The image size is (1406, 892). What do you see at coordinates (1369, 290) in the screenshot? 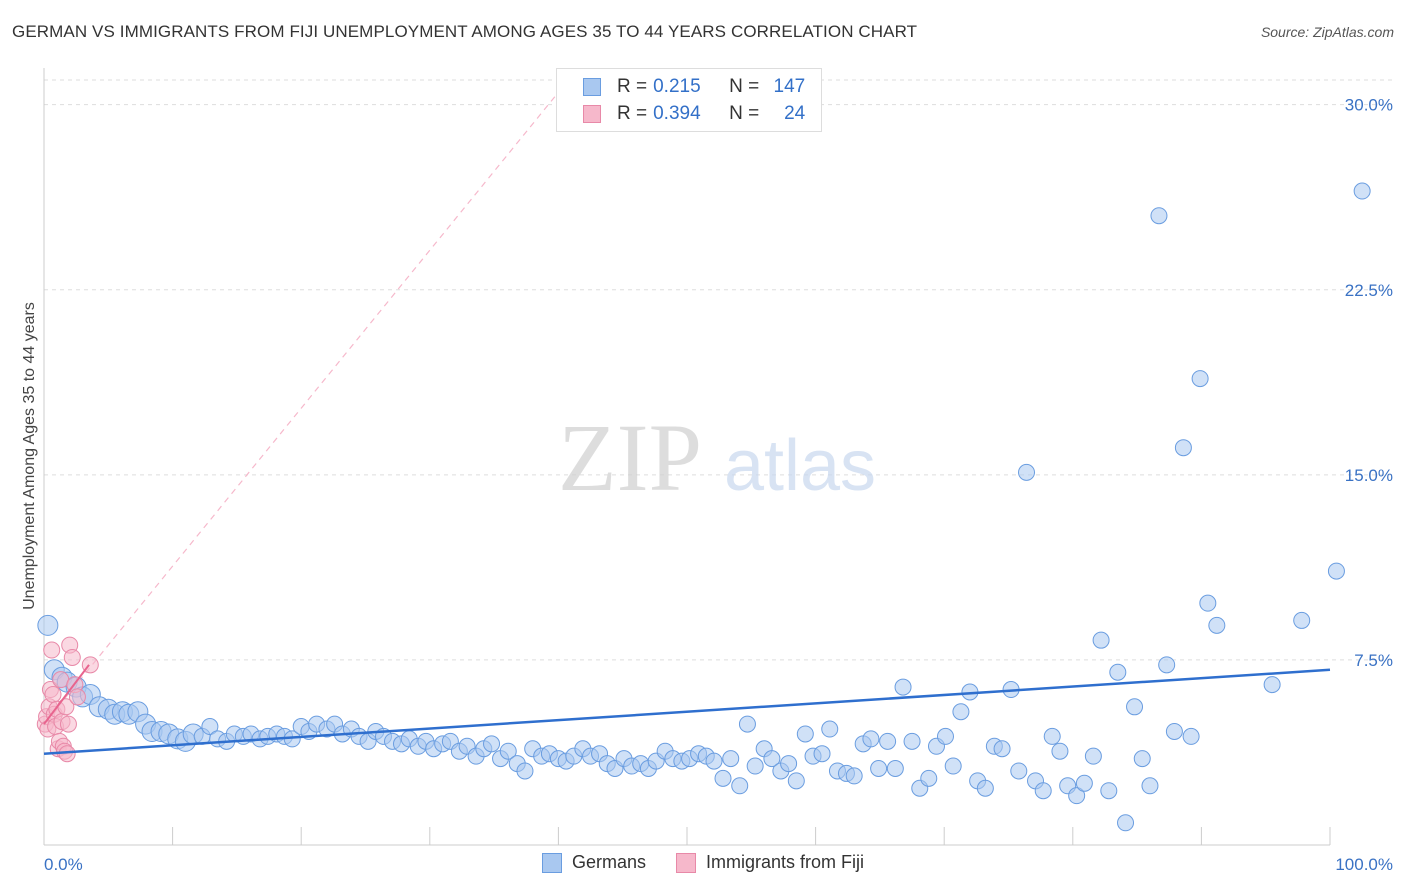
I see `y-tick-label: 22.5%` at bounding box center [1369, 290].